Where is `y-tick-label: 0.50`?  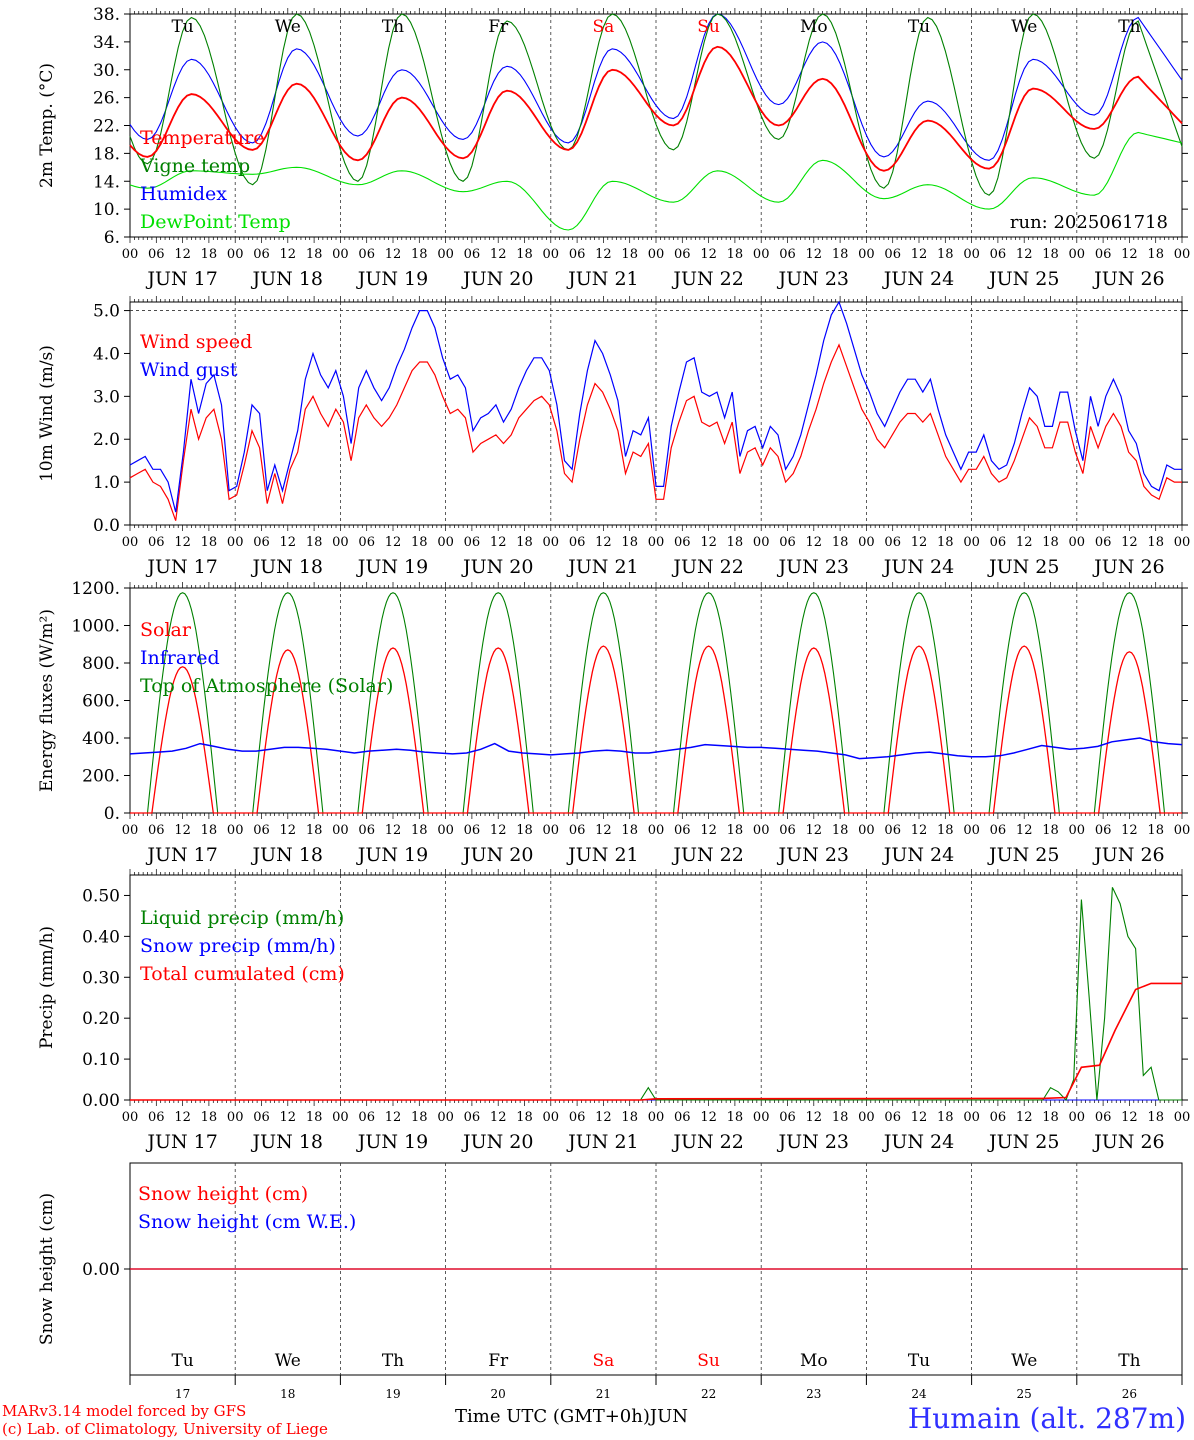 y-tick-label: 0.50 is located at coordinates (101, 896).